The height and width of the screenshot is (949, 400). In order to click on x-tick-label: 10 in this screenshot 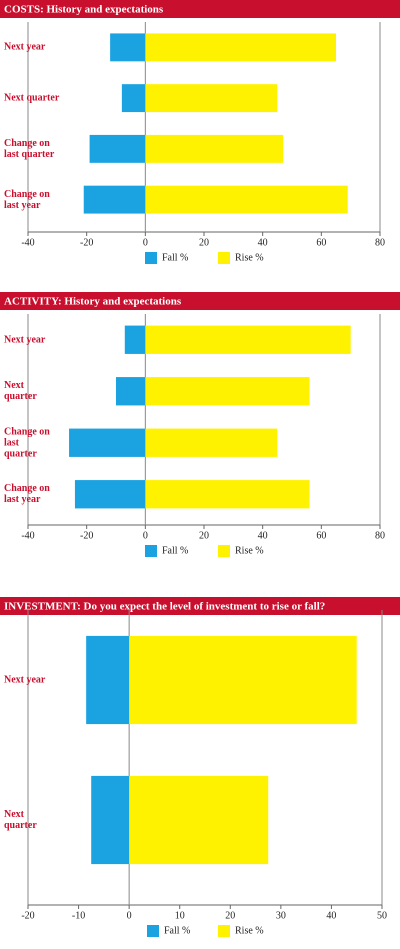, I will do `click(180, 915)`.